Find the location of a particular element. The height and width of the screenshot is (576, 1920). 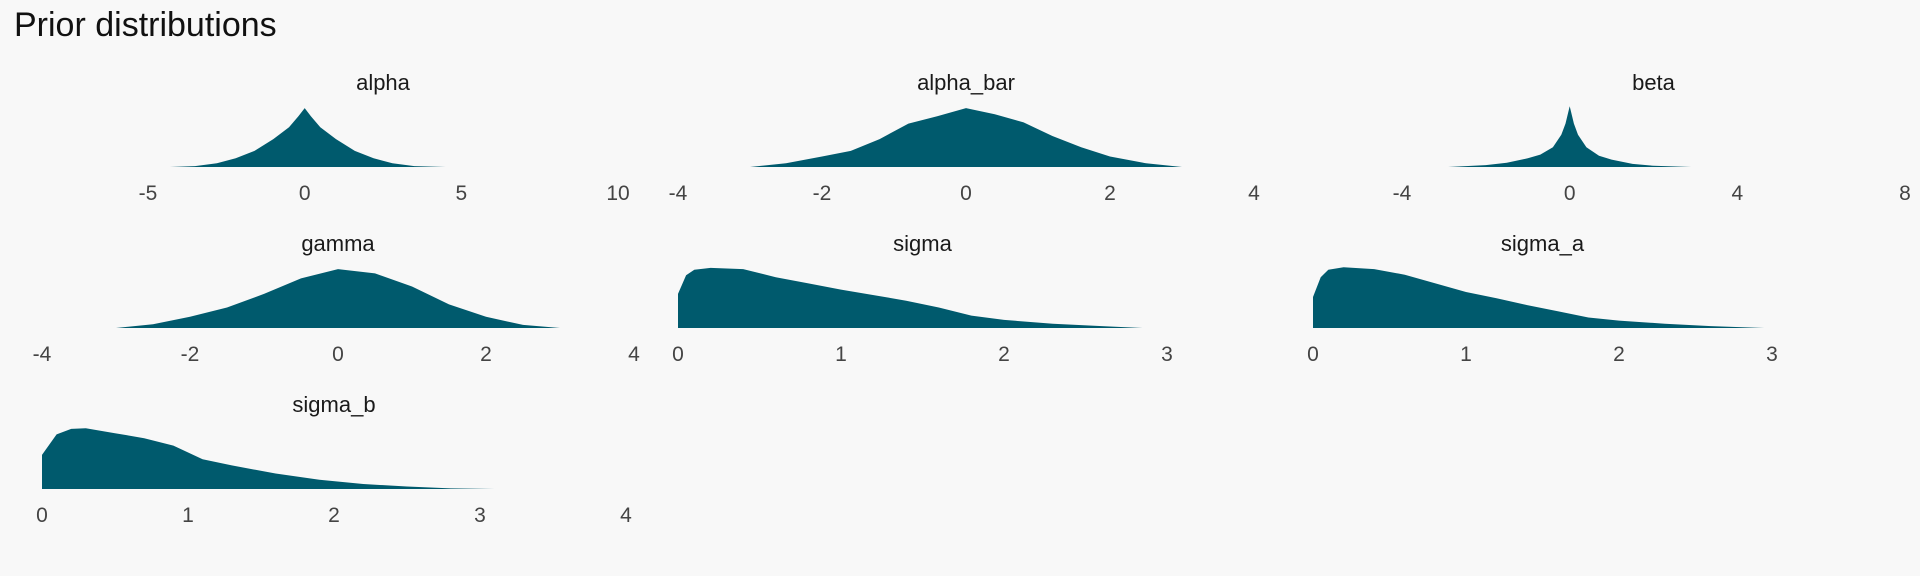

panel-beta: beta -4 0 4 8 is located at coordinates (1652, 137).